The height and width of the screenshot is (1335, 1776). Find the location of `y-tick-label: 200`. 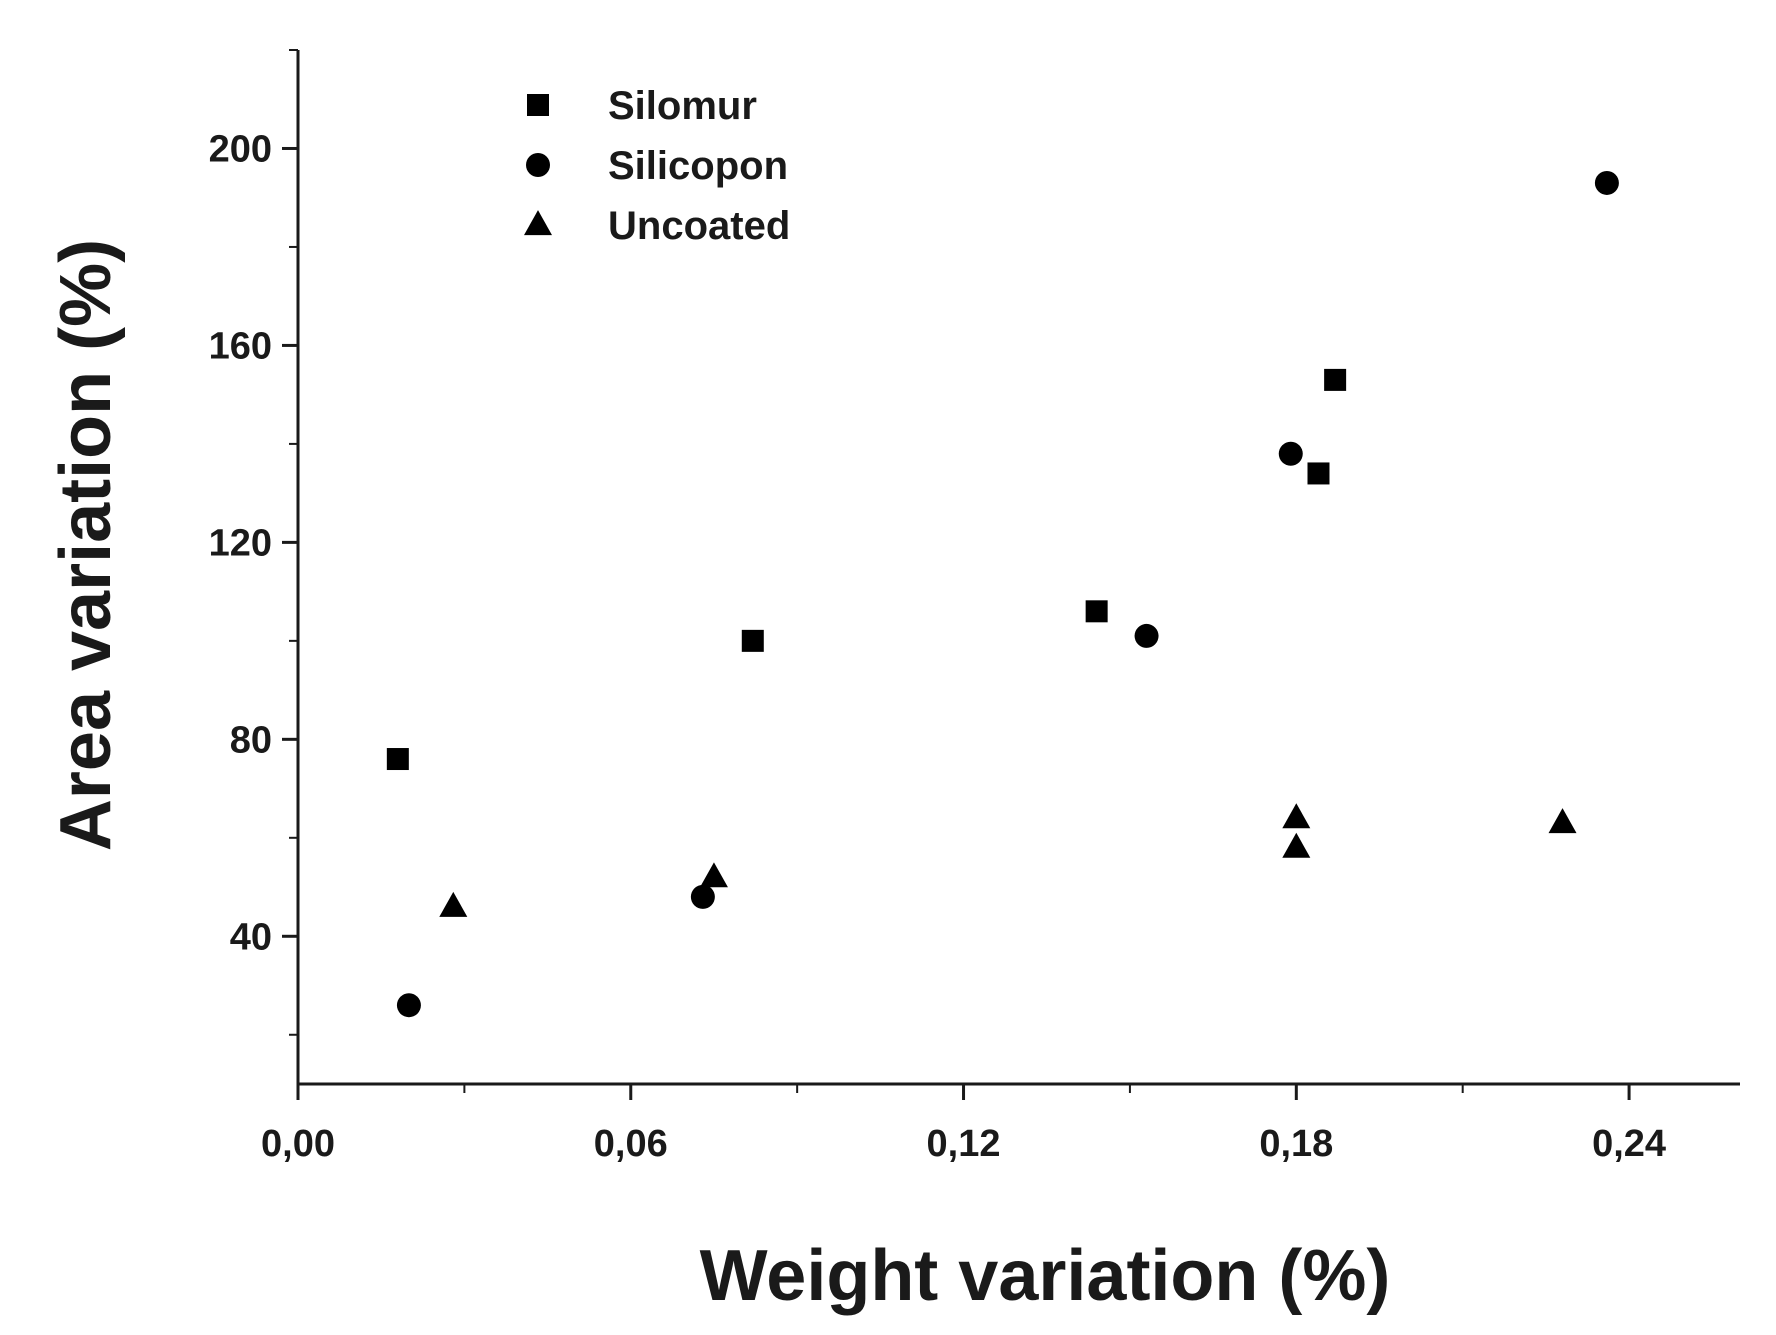

y-tick-label: 200 is located at coordinates (240, 149).